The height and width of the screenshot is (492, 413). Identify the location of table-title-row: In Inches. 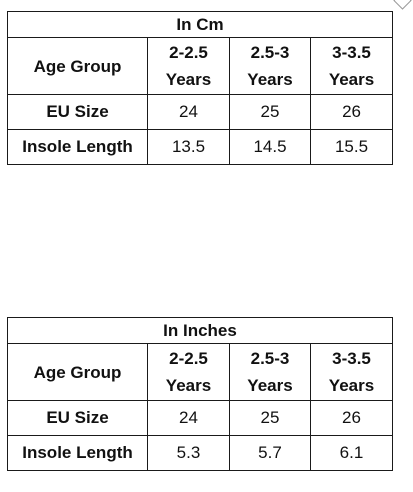
(200, 330).